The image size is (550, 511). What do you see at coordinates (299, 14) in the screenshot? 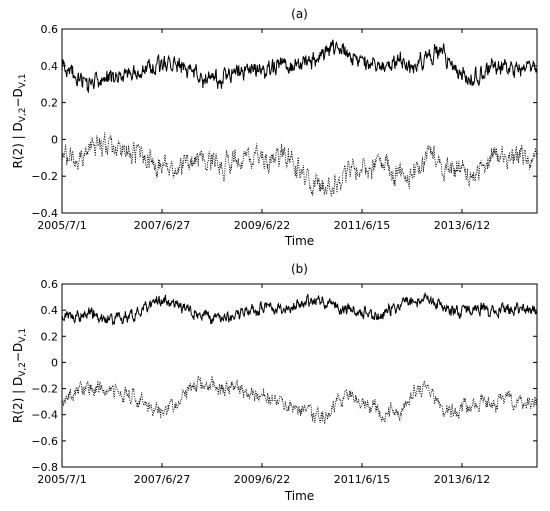
I see `panel-label: (a)` at bounding box center [299, 14].